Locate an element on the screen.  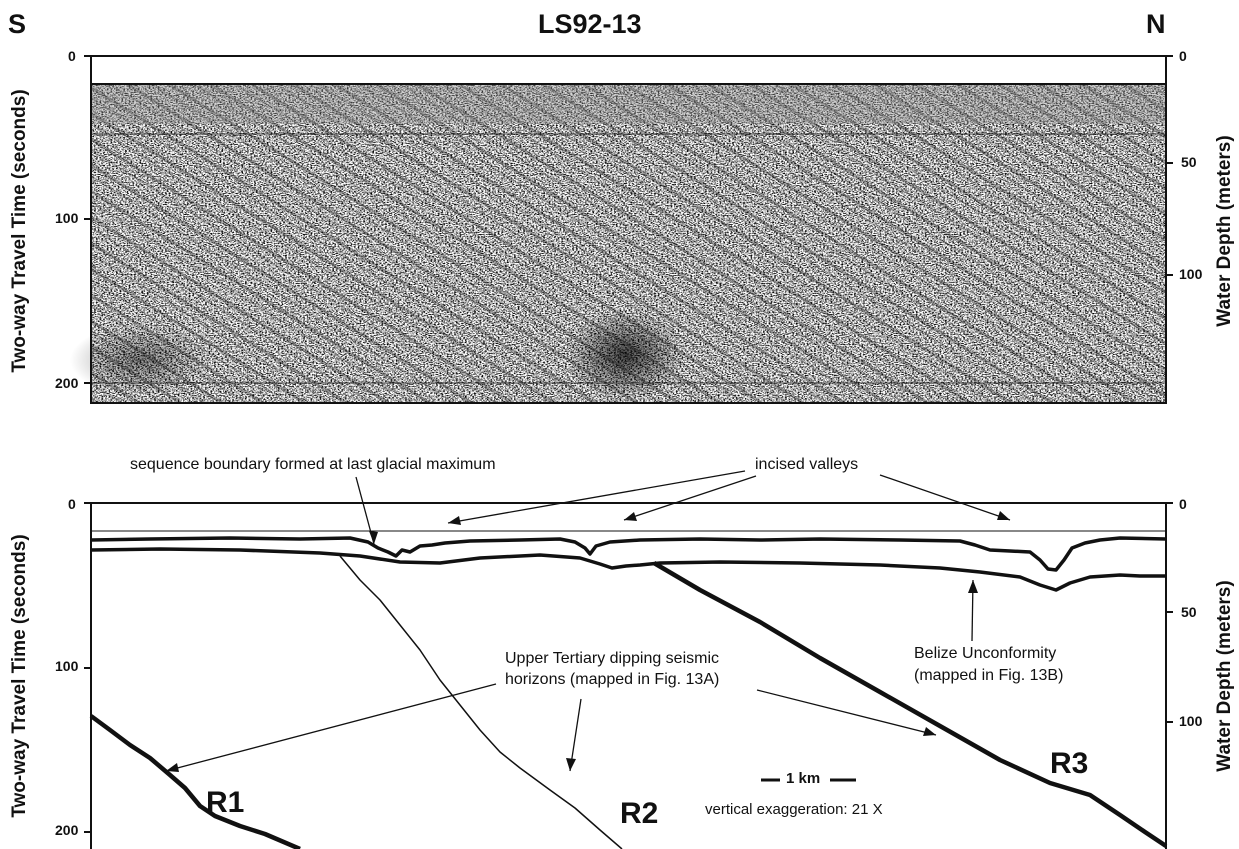
top-right-tick: 50 is located at coordinates (1189, 162).